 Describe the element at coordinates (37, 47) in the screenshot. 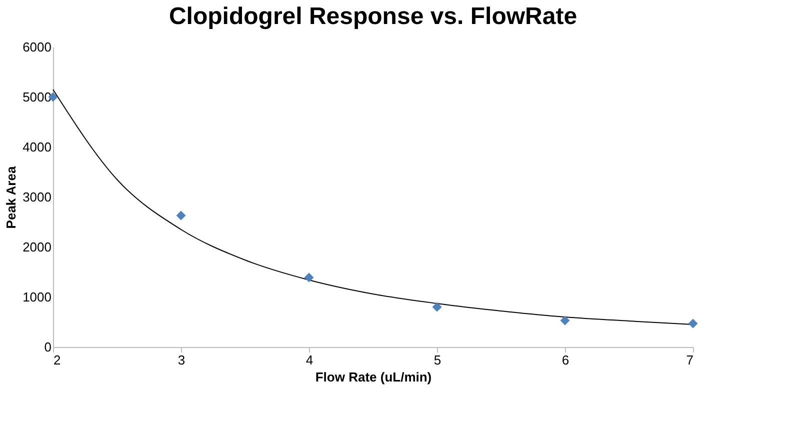

I see `y-tick-label: 6000` at that location.